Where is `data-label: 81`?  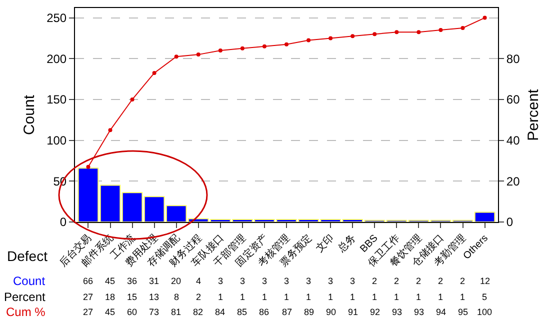 data-label: 81 is located at coordinates (176, 312).